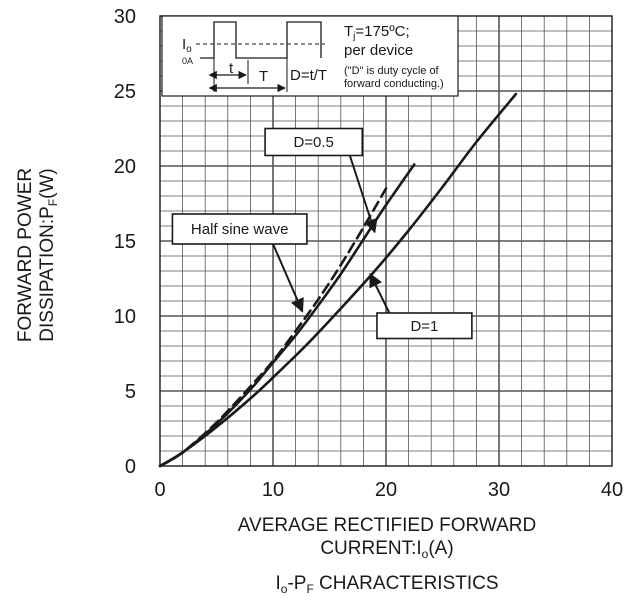 This screenshot has width=624, height=600. What do you see at coordinates (25, 255) in the screenshot?
I see `y-axis-title-line1: FORWARD POWER` at bounding box center [25, 255].